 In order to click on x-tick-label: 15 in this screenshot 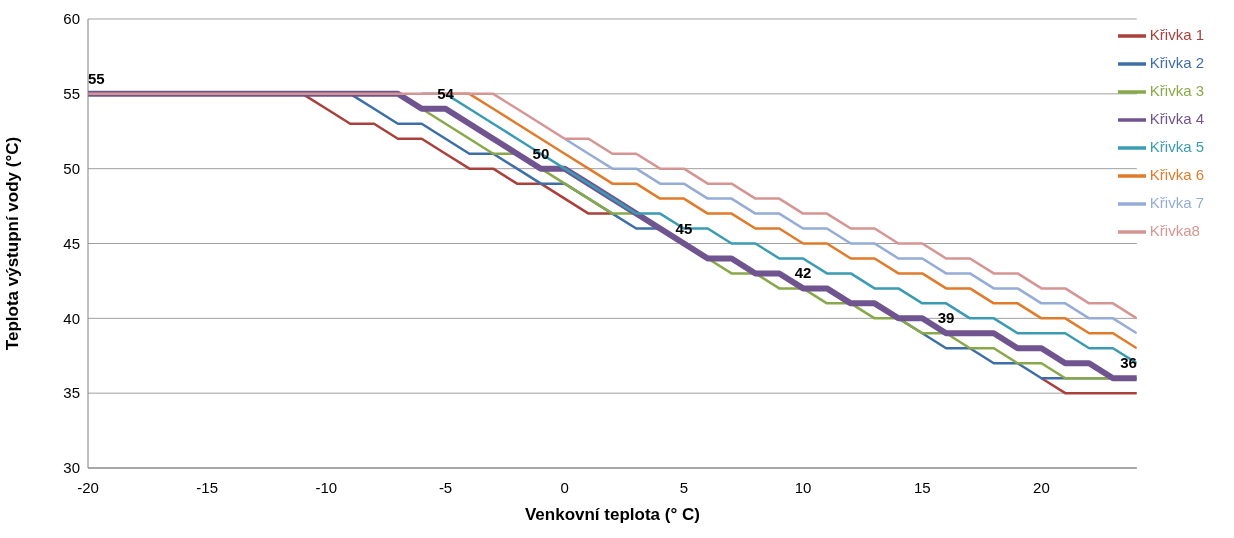, I will do `click(922, 487)`.